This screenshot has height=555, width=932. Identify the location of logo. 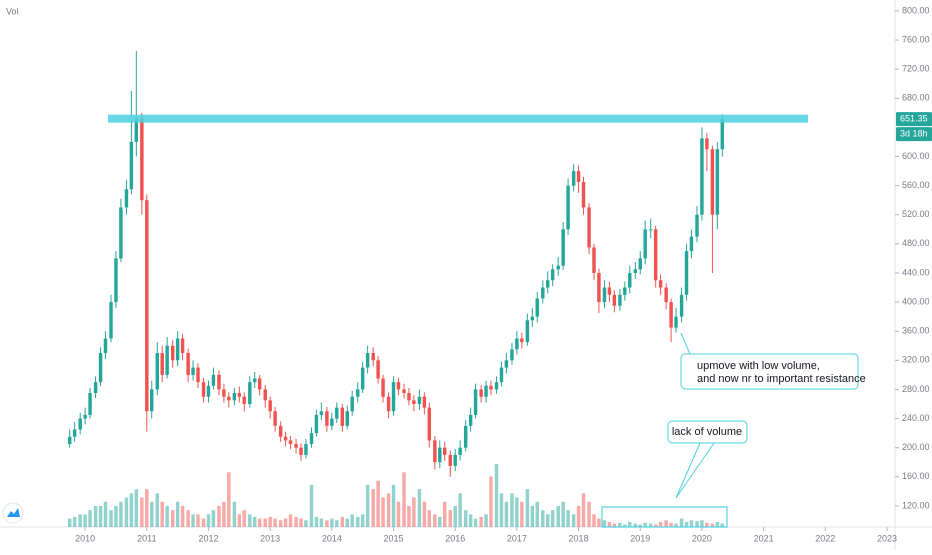
(13, 513).